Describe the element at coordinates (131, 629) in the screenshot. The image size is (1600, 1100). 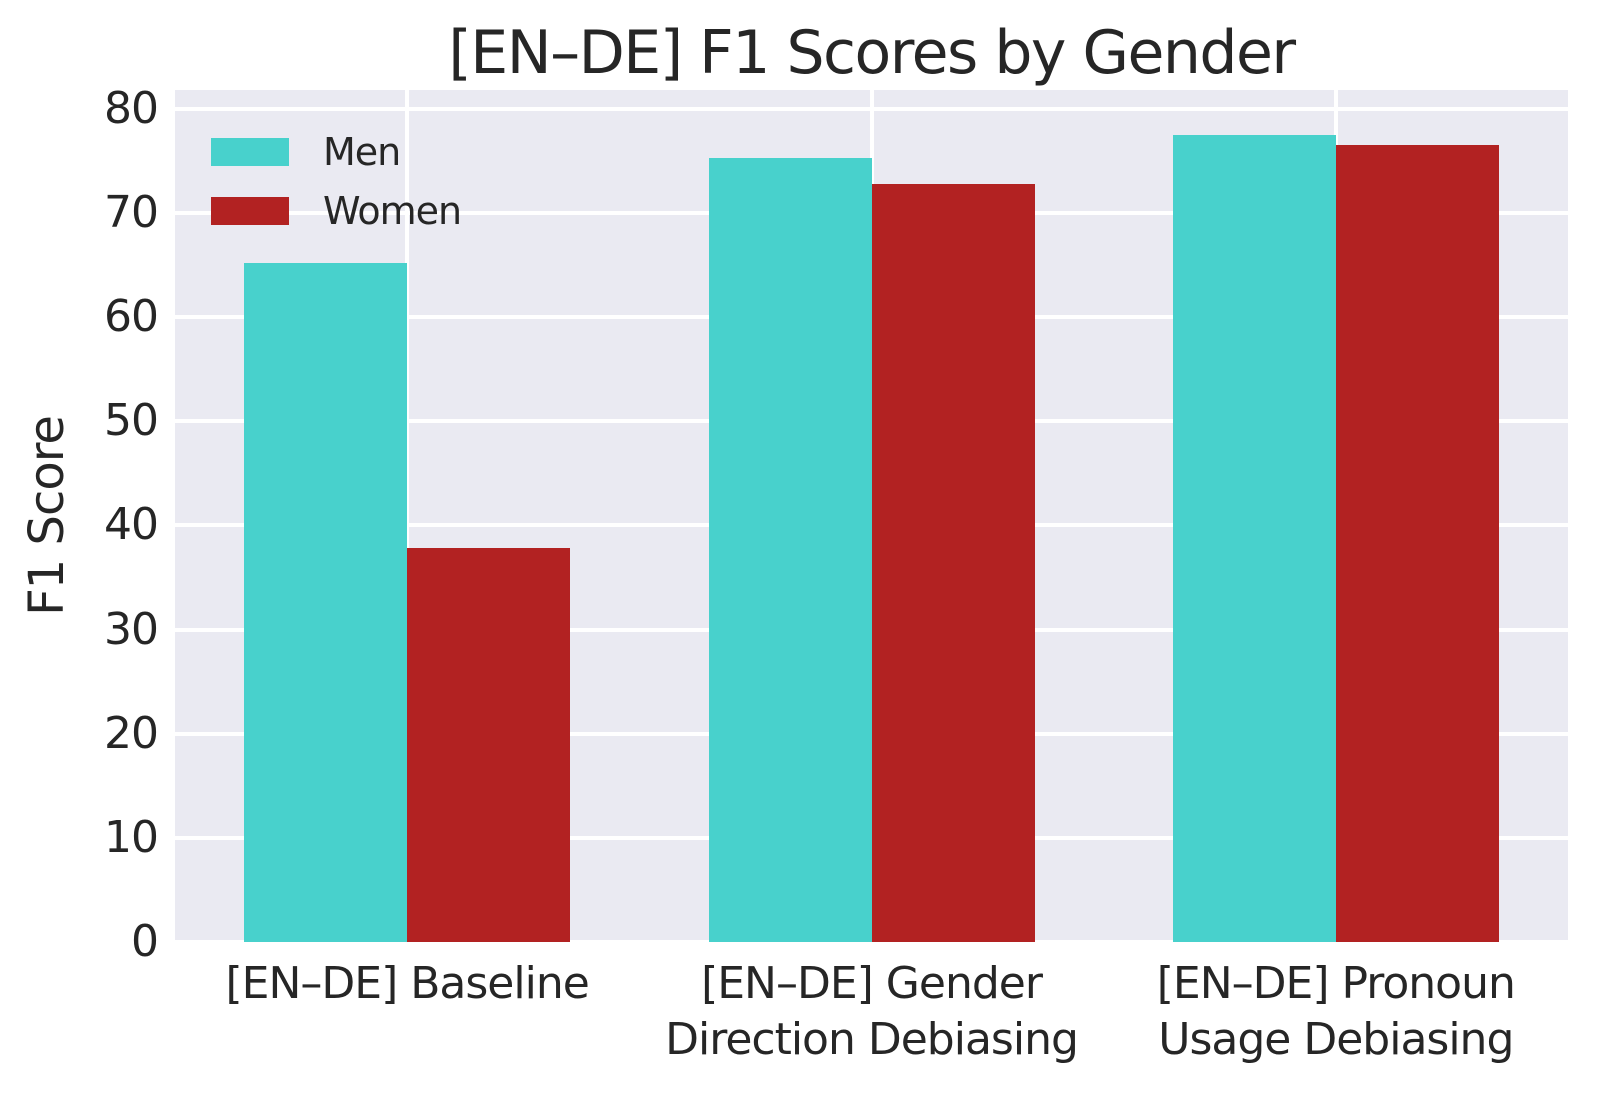
I see `y-tick-30: 30` at that location.